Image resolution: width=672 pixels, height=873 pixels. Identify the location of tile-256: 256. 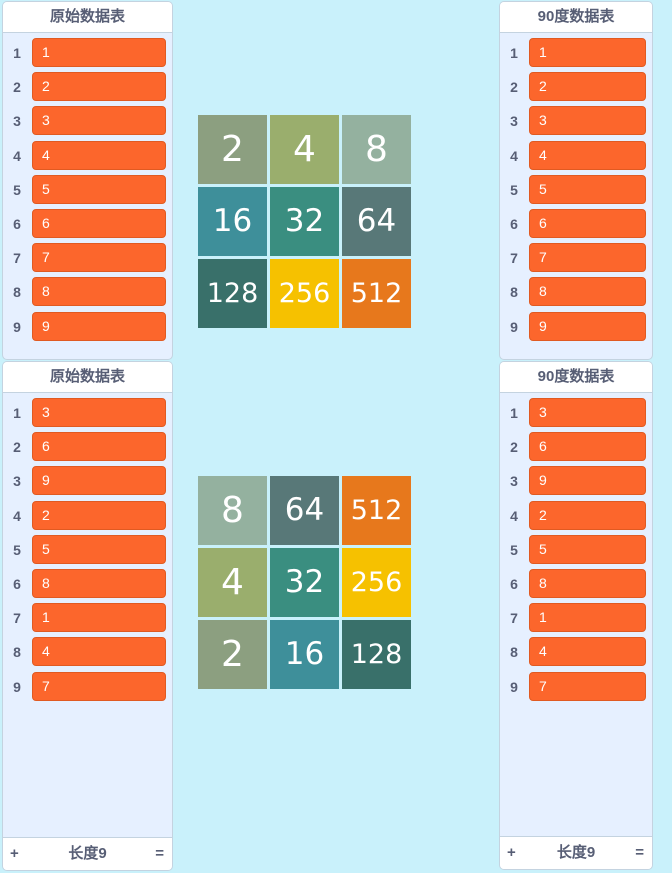
(376, 582).